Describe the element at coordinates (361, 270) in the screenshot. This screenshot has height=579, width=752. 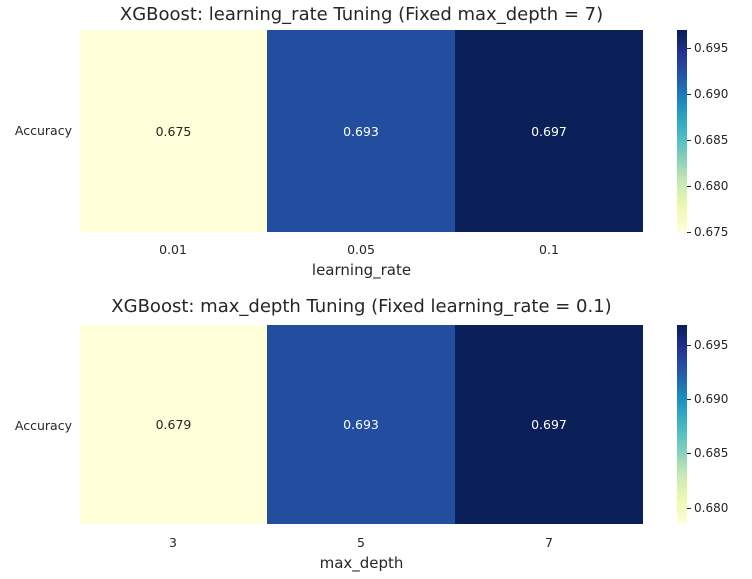
I see `x-axis-label: learning_rate` at that location.